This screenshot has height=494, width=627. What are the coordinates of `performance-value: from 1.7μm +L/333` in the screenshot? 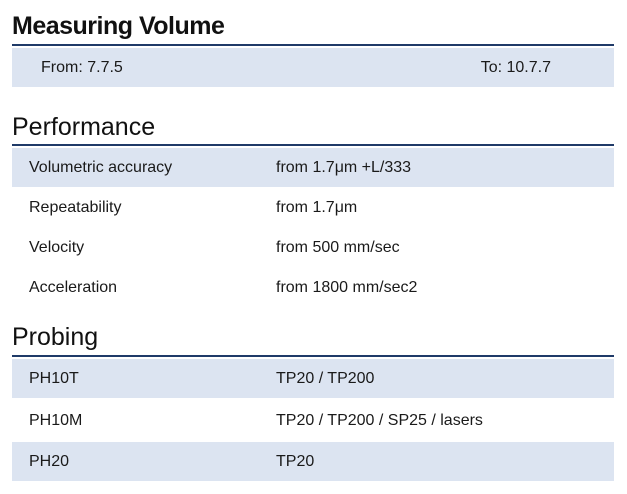 It's located at (344, 167).